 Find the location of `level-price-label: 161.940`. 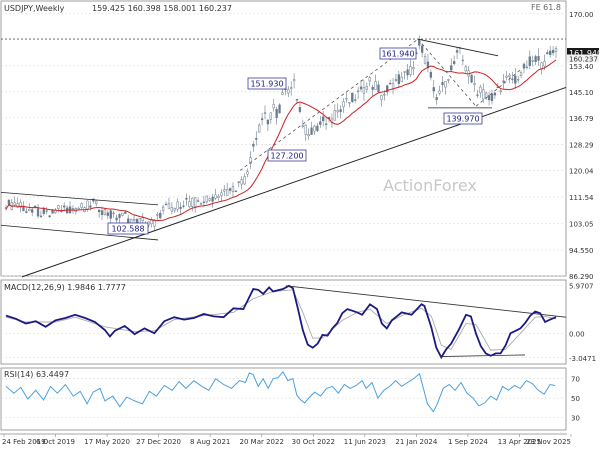

level-price-label: 161.940 is located at coordinates (584, 53).